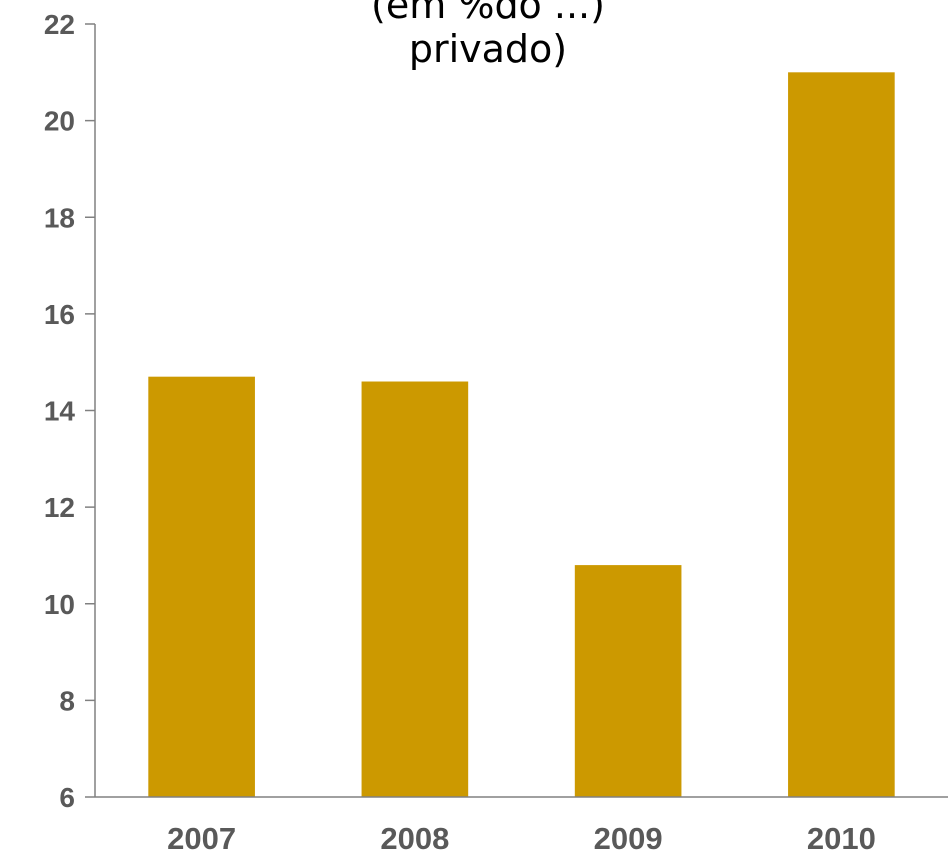 This screenshot has height=856, width=952. I want to click on y-axis: 6 8 10 12 14 16 18 20 22, so click(70, 411).